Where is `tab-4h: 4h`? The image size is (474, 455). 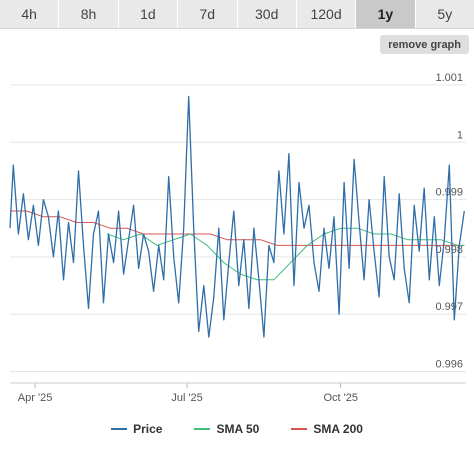 tab-4h: 4h is located at coordinates (30, 14).